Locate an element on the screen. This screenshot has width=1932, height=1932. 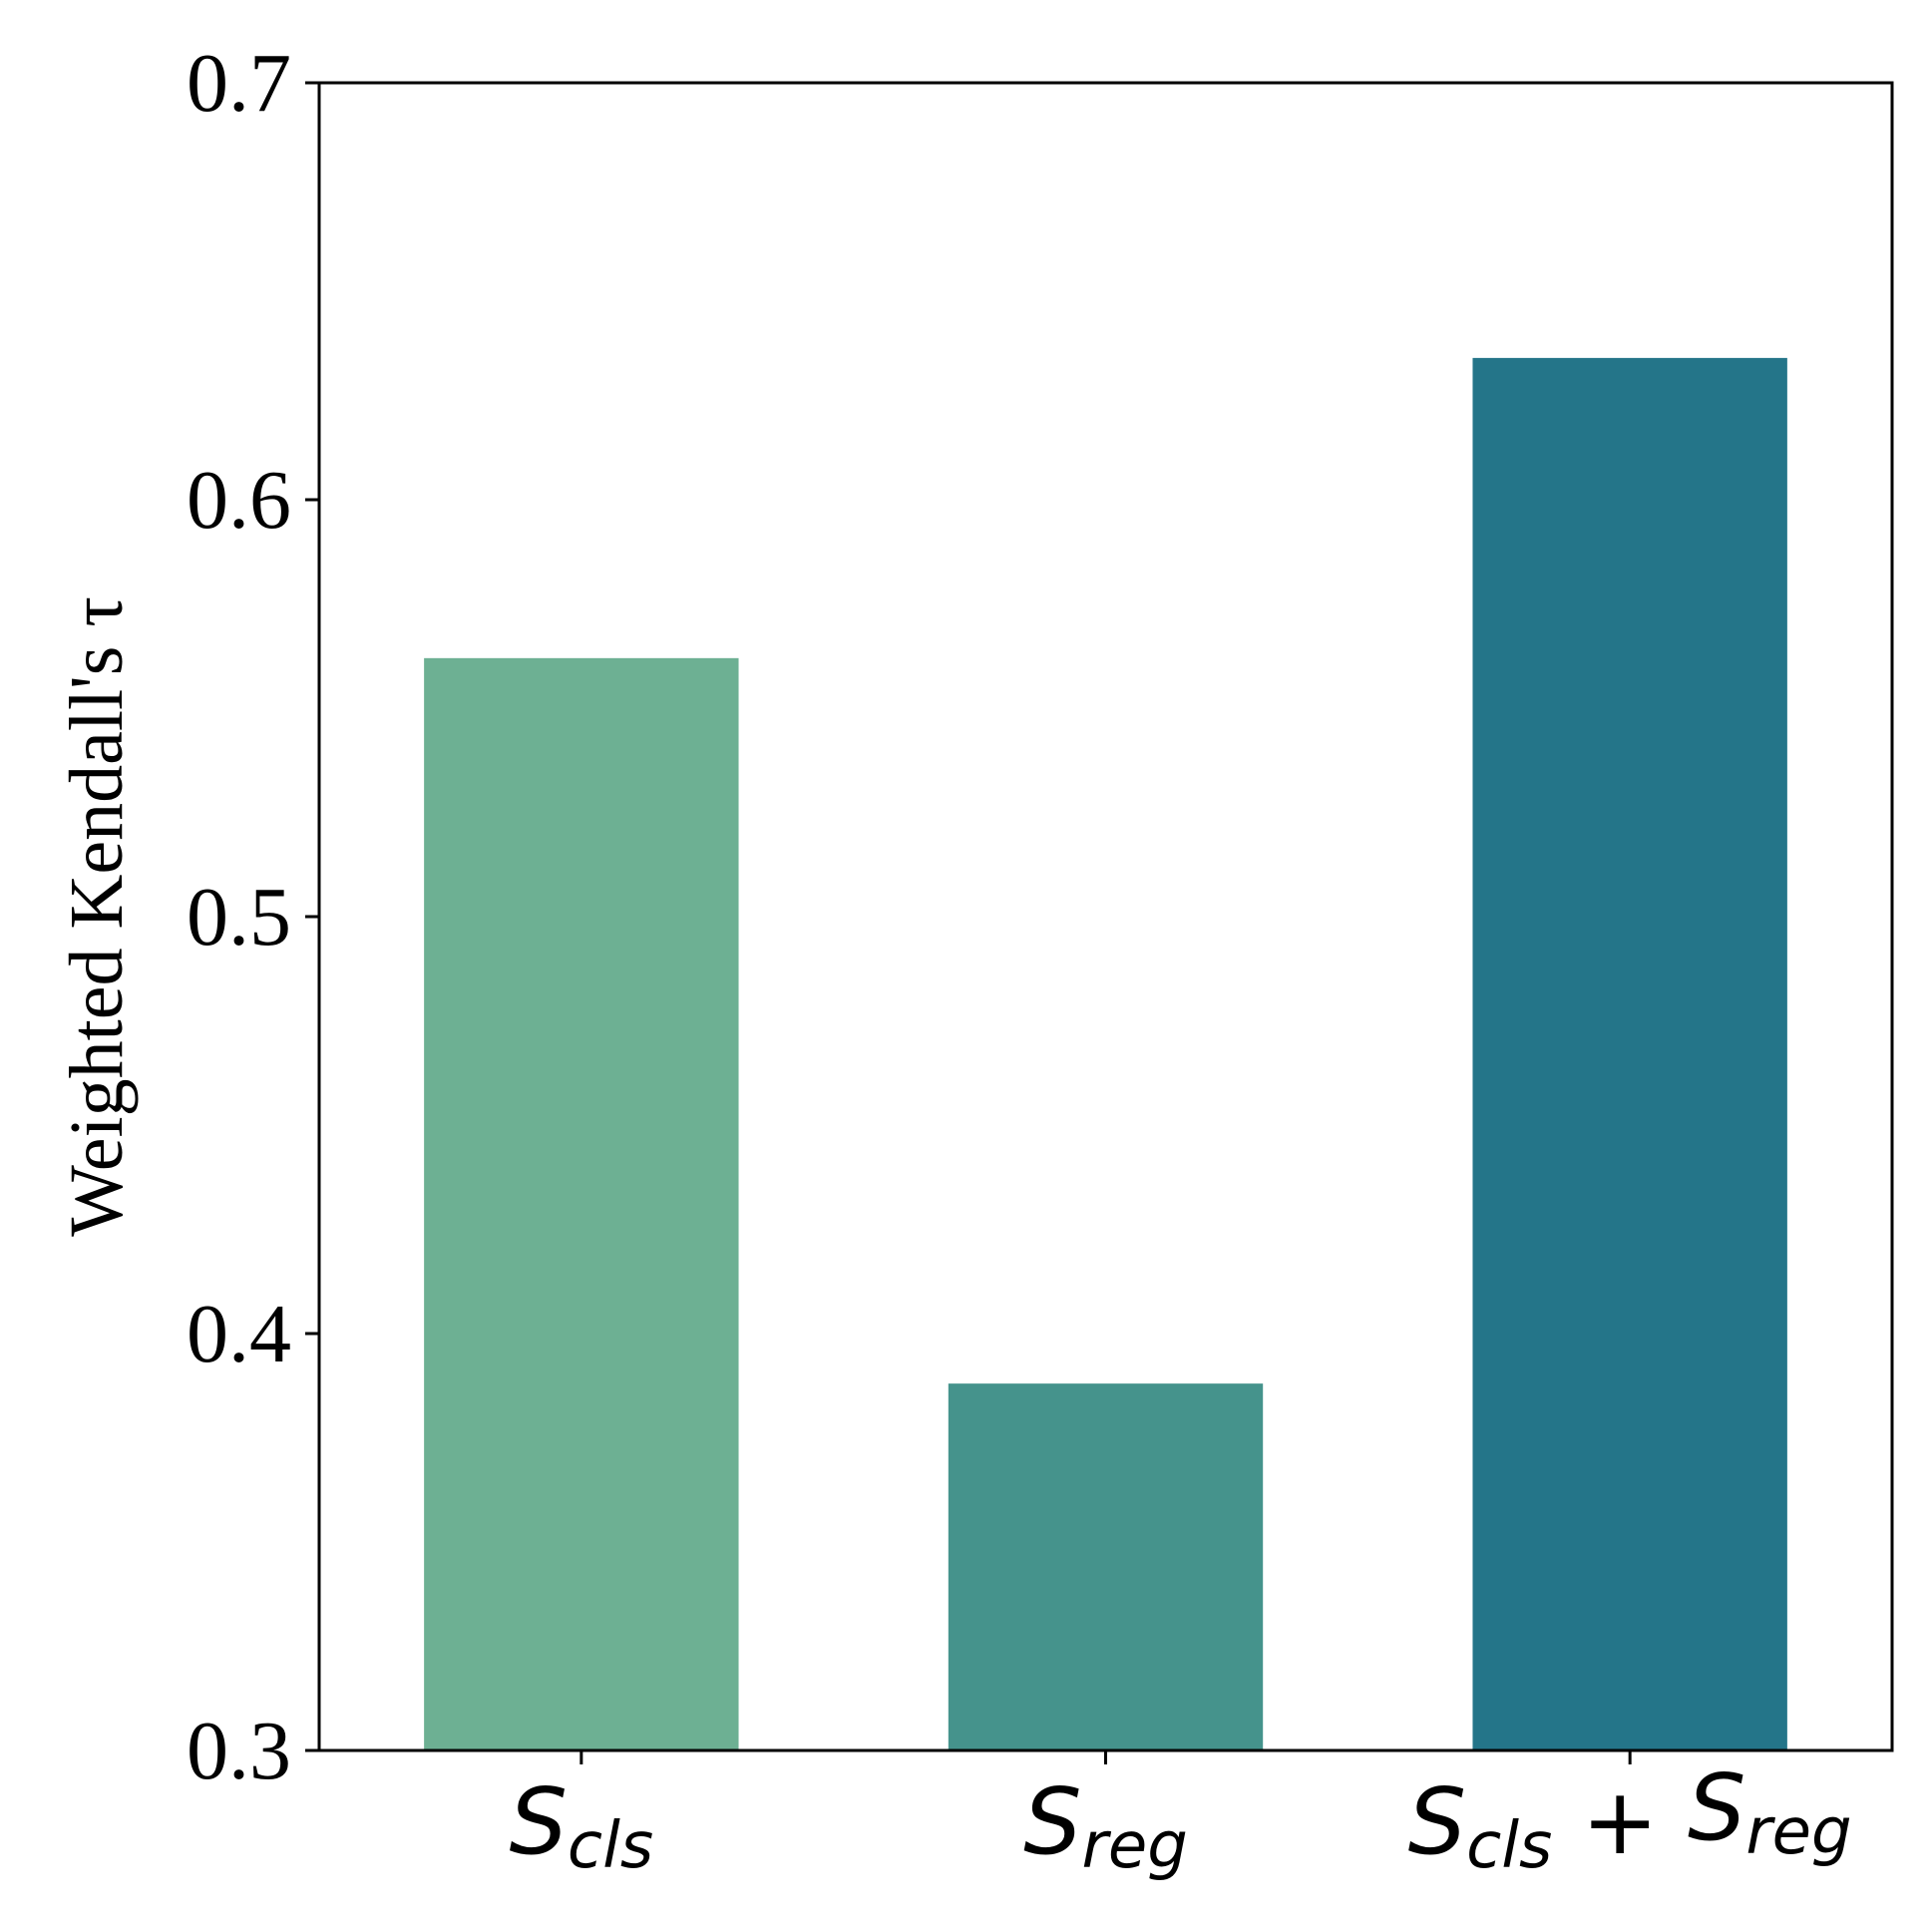
y-tick-label: 0.4 is located at coordinates (239, 1334).